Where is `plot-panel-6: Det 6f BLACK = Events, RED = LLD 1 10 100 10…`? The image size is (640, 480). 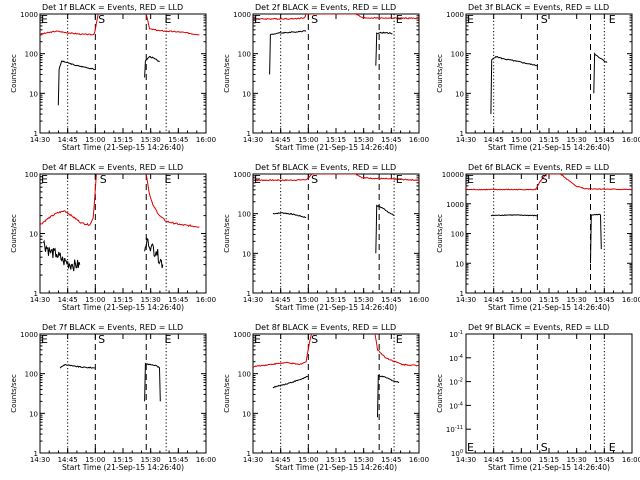
plot-panel-6: Det 6f BLACK = Events, RED = LLD 1 10 100 10… is located at coordinates (538, 237).